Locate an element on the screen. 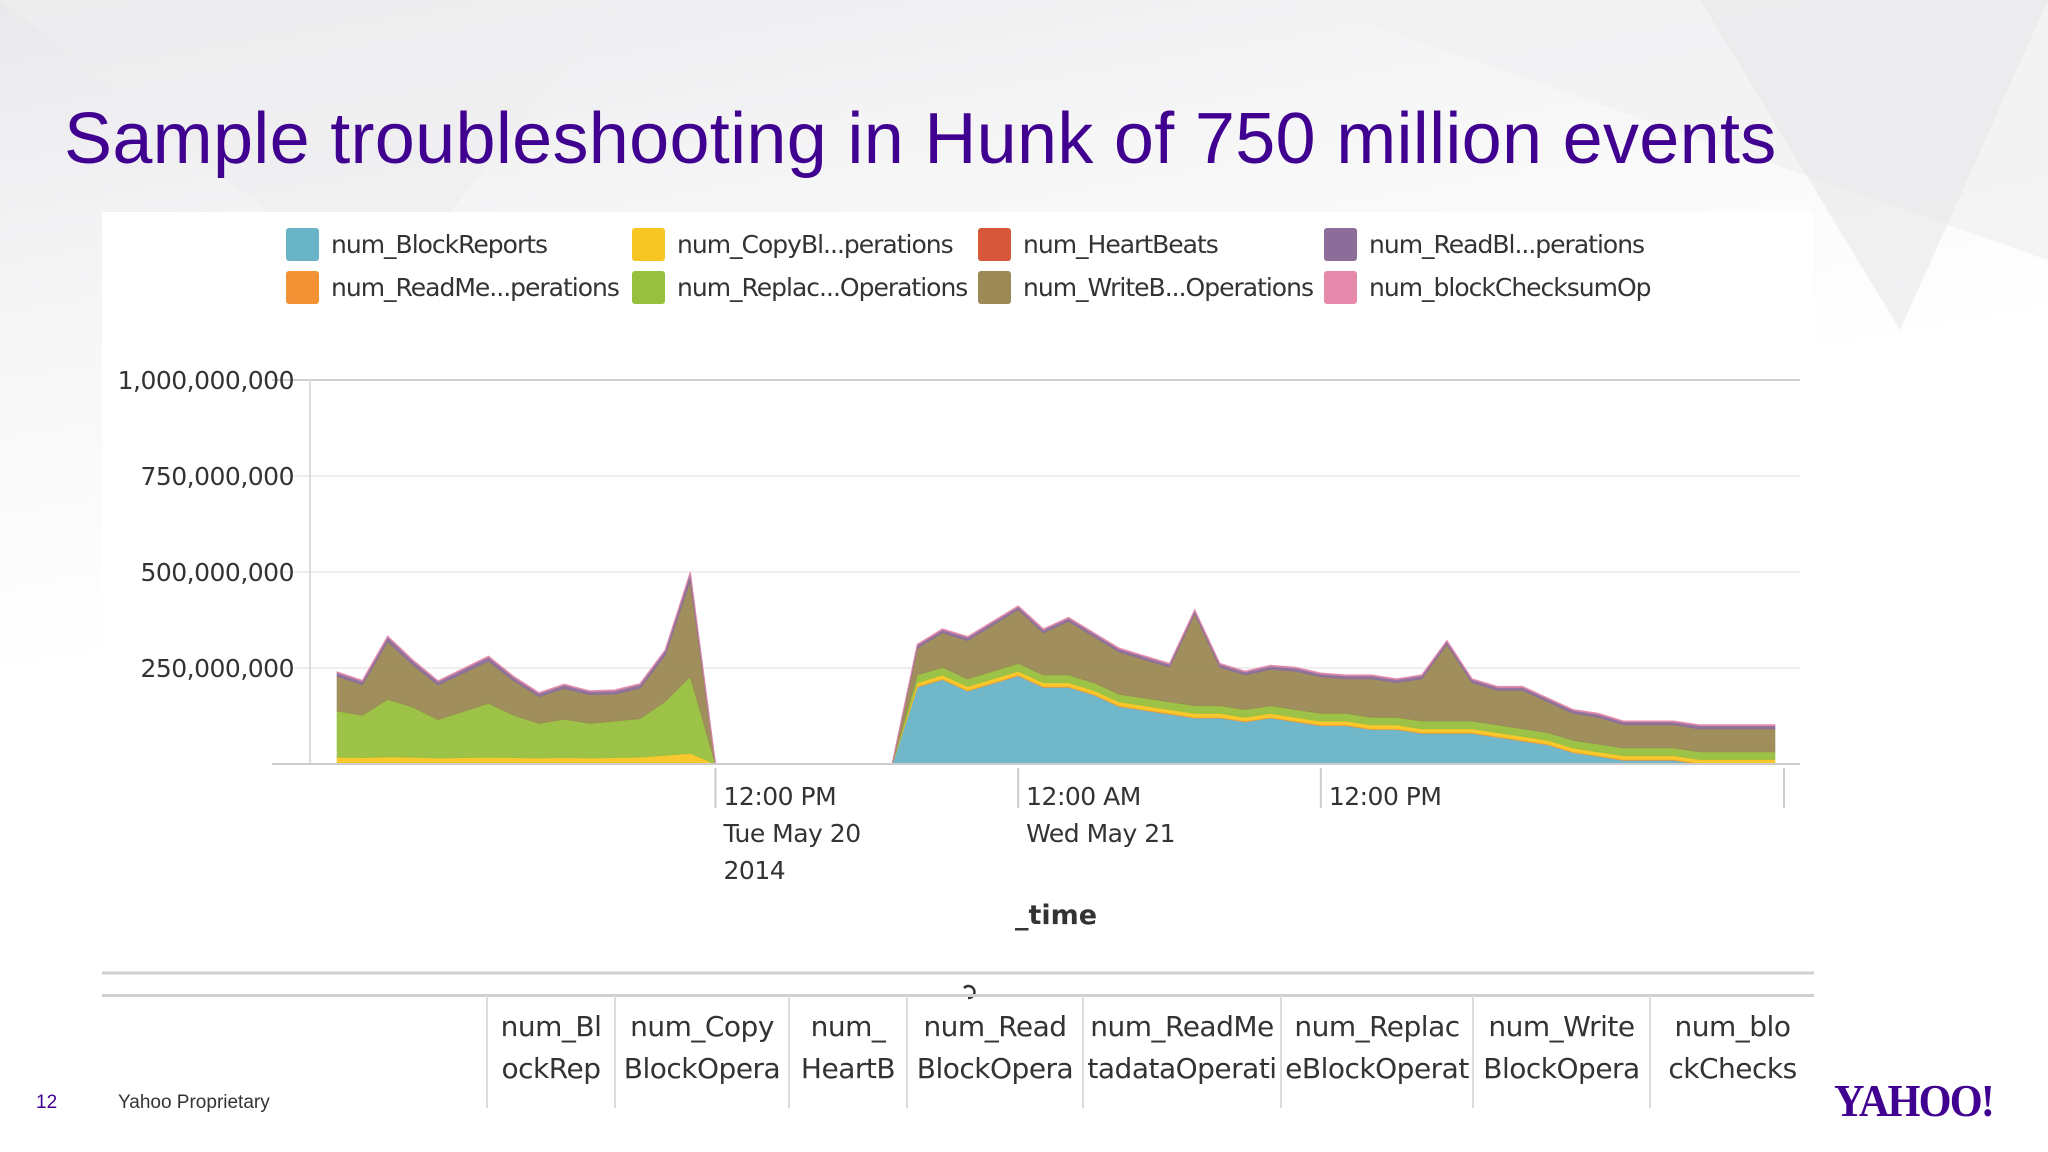 Image resolution: width=2048 pixels, height=1152 pixels. legend-label: num_ReadBl...perations is located at coordinates (1507, 244).